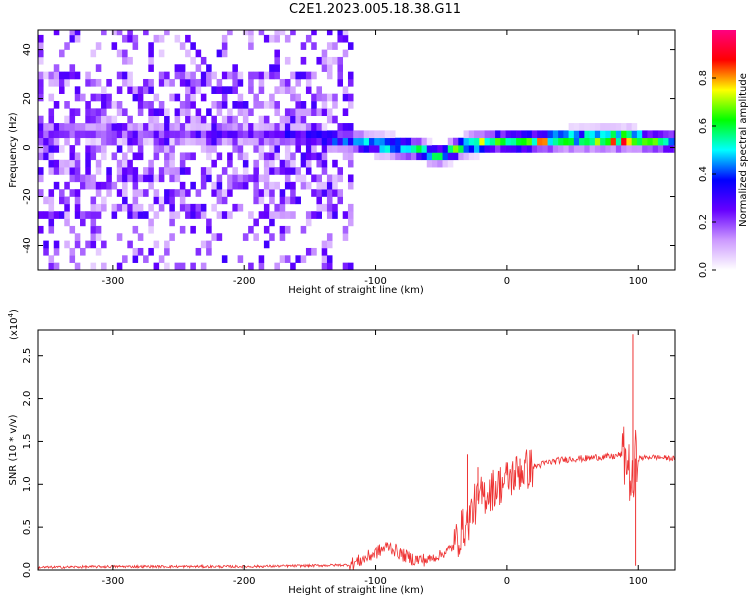 This screenshot has width=750, height=600. I want to click on snr-y-tick-label-0: 0.0, so click(27, 570).